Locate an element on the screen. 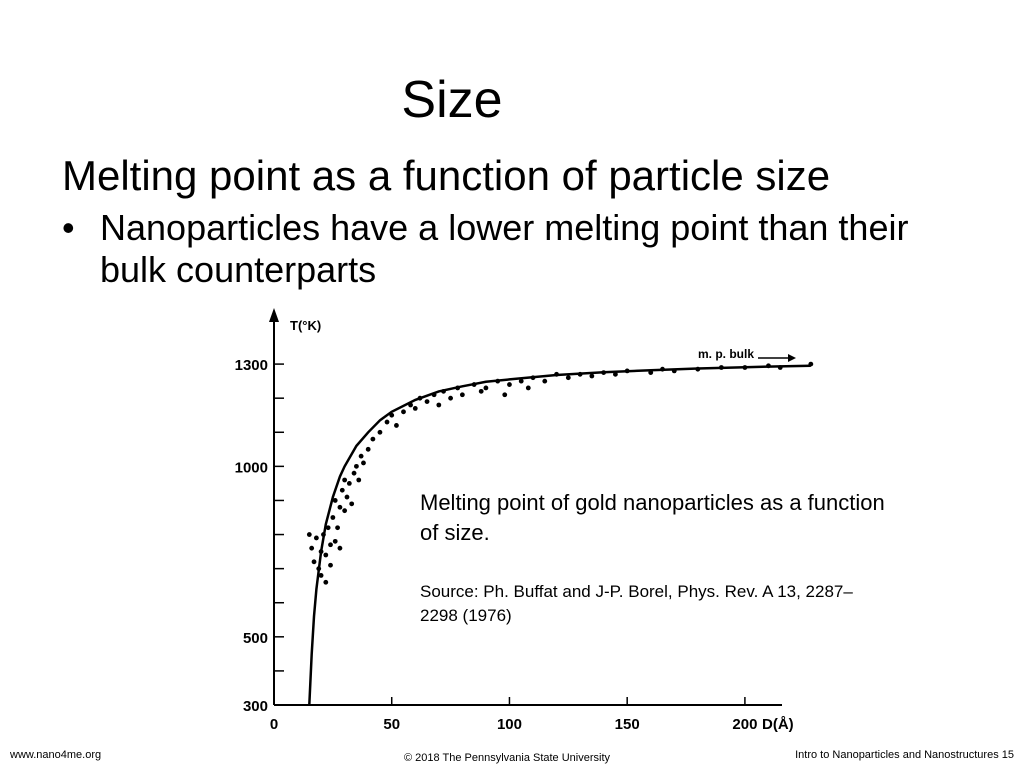  footer-website: www.nano4me.org is located at coordinates (56, 755).